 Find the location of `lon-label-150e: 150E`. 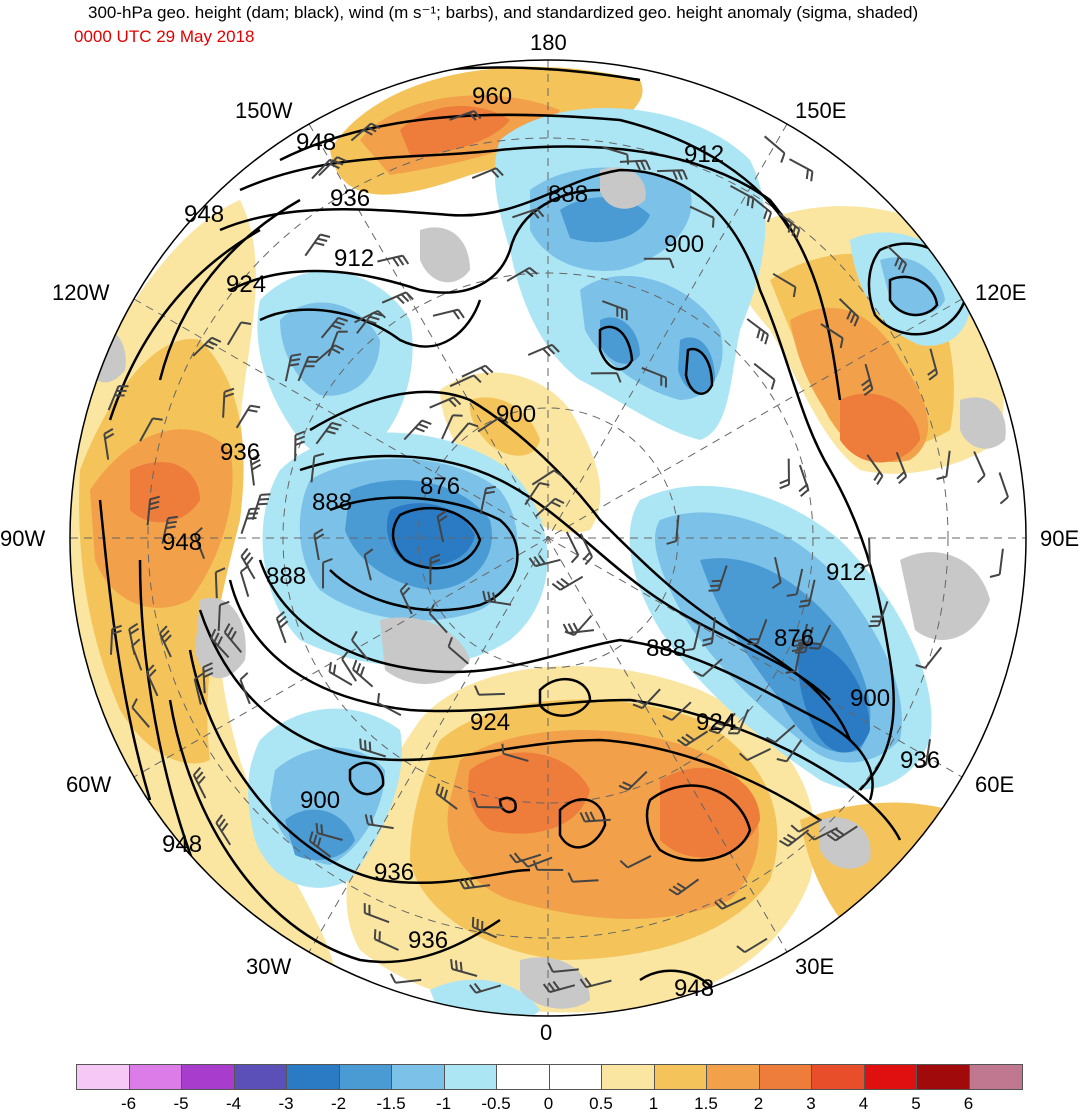

lon-label-150e: 150E is located at coordinates (820, 110).